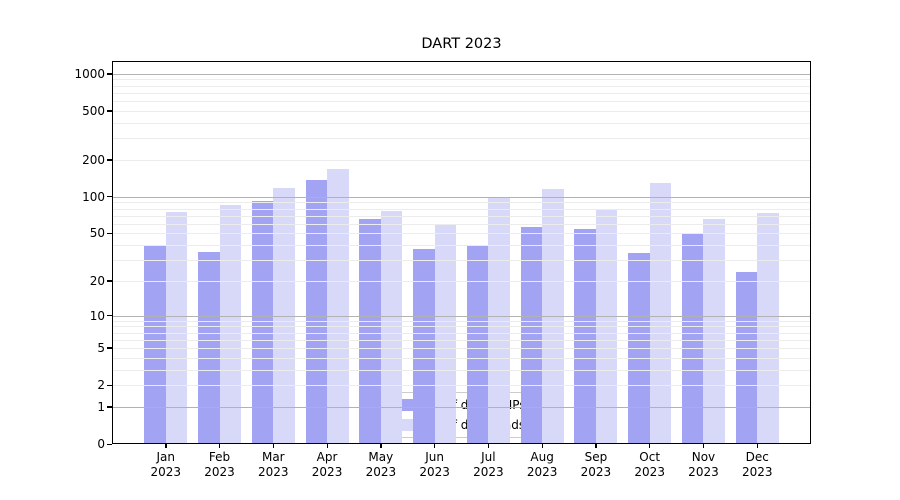 The height and width of the screenshot is (500, 900). Describe the element at coordinates (101, 385) in the screenshot. I see `y-tick-label: 2` at that location.